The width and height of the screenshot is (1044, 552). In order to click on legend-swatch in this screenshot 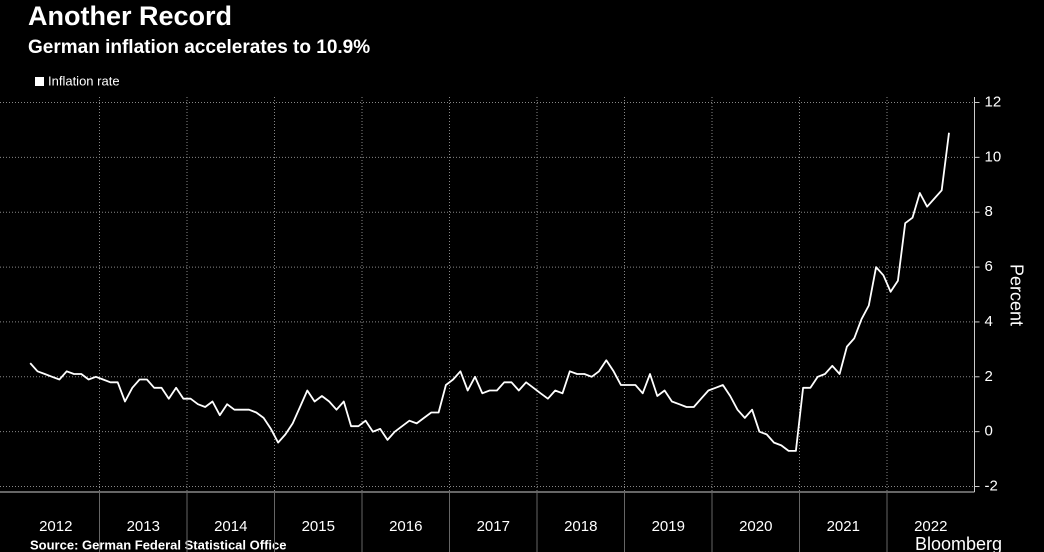, I will do `click(39, 81)`.